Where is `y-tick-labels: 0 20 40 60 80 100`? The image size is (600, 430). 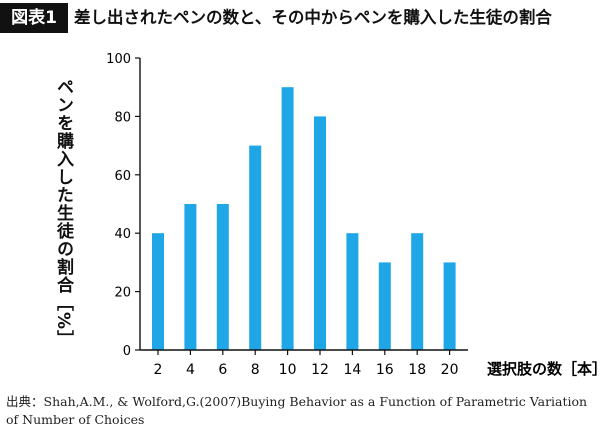
y-tick-labels: 0 20 40 60 80 100 is located at coordinates (118, 205).